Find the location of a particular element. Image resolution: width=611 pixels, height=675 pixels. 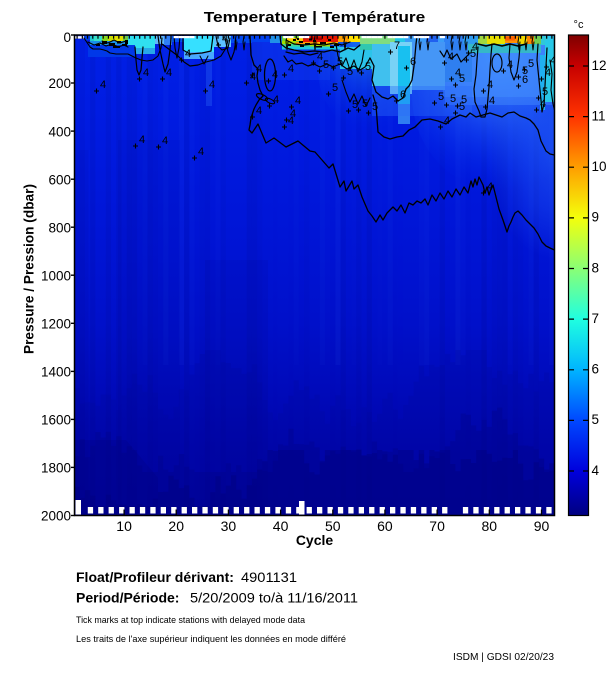

svg-text: 400 is located at coordinates (59, 131).